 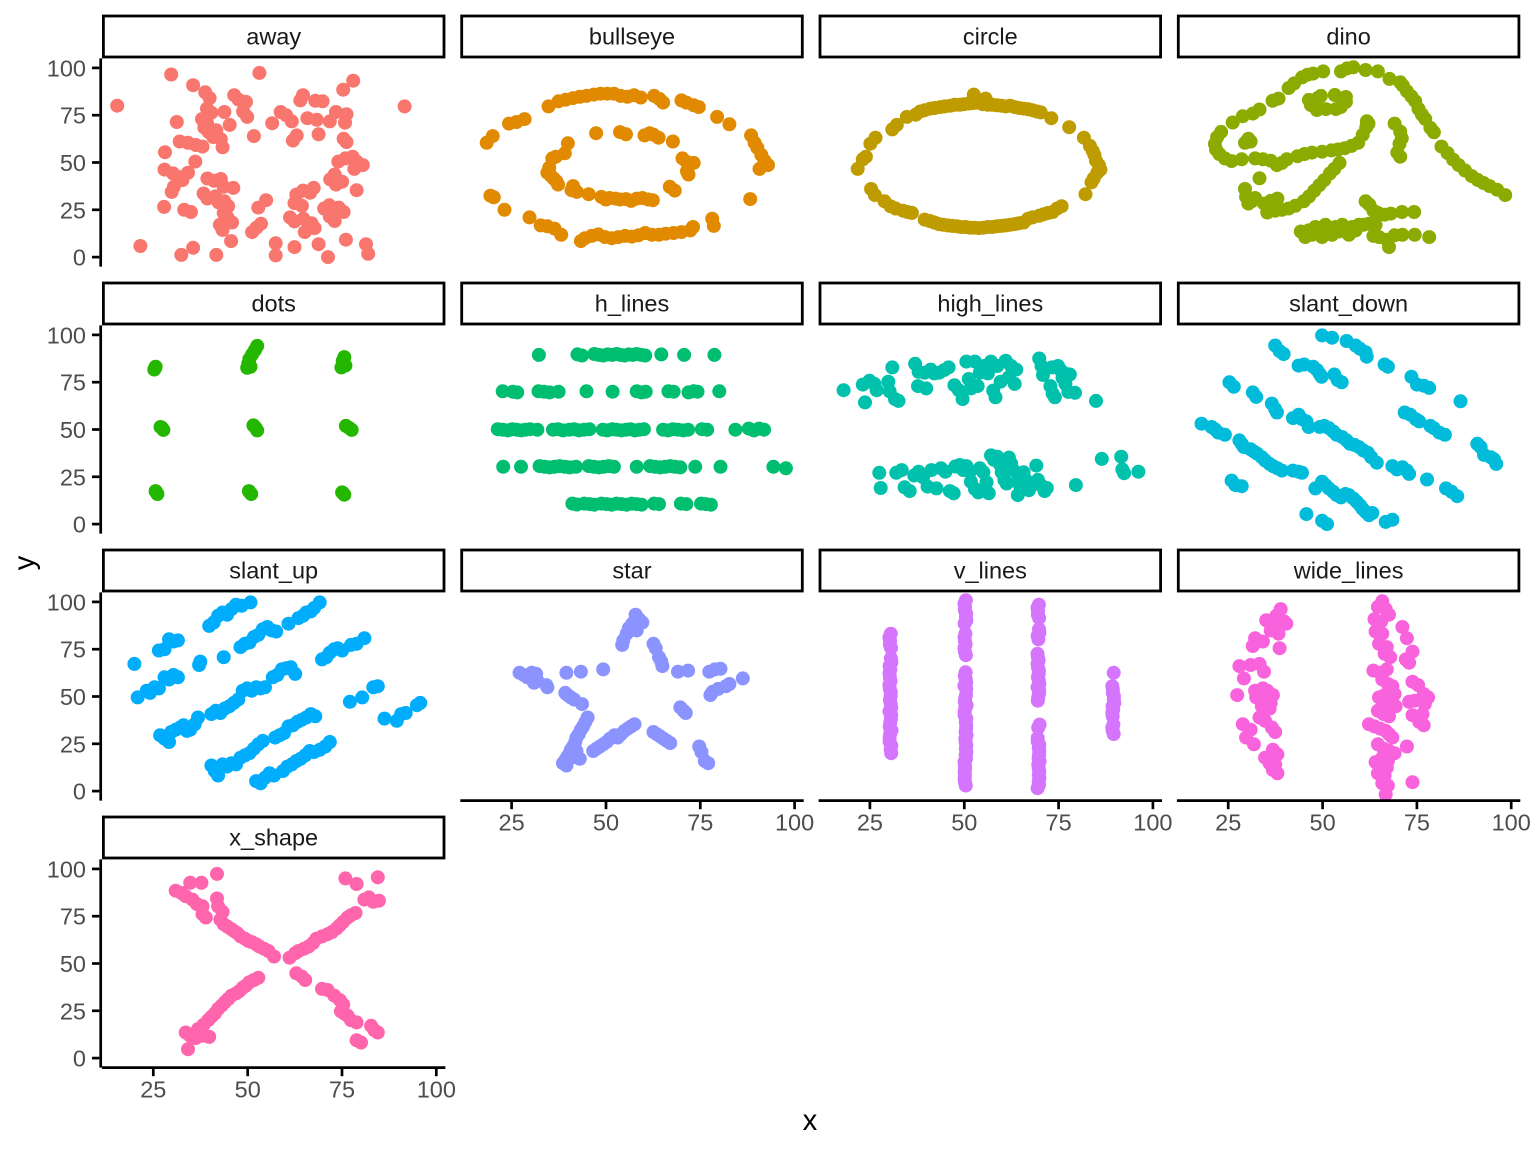 What do you see at coordinates (273, 304) in the screenshot?
I see `svg-text: dots` at bounding box center [273, 304].